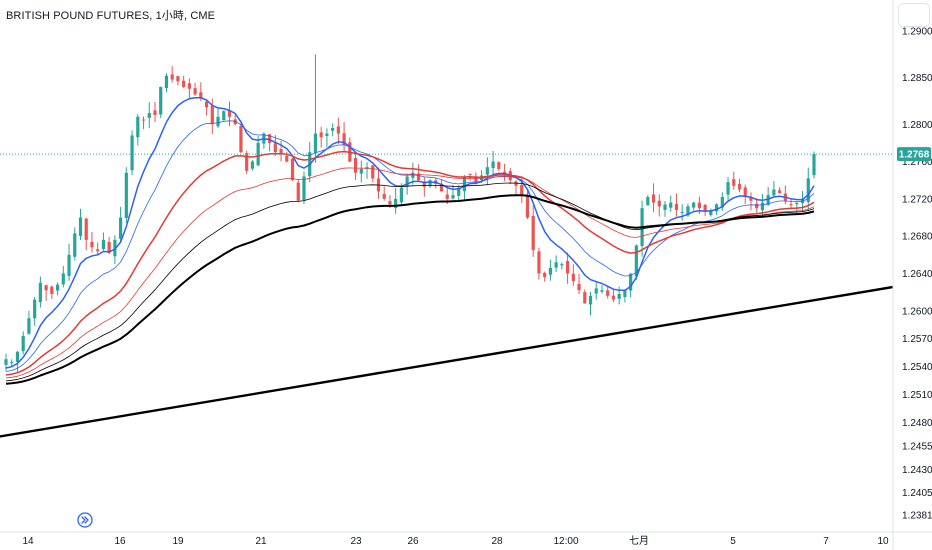  I want to click on price-tick-label: 1.2600, so click(917, 311).